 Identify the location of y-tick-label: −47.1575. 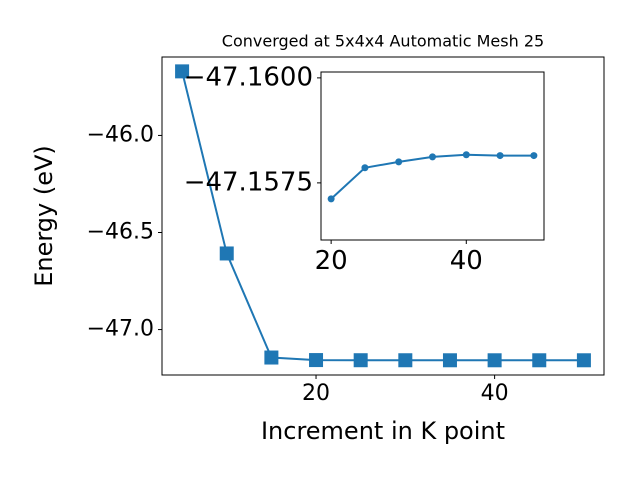
(248, 182).